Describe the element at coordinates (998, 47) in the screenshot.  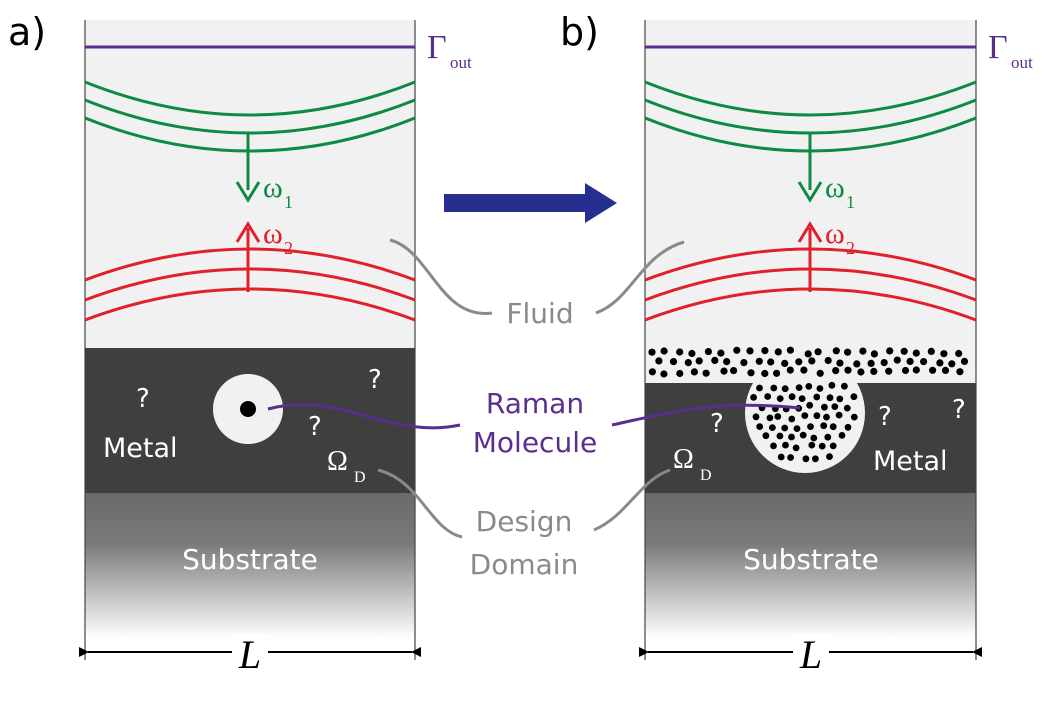
I see `gamma-symbol: Γ` at that location.